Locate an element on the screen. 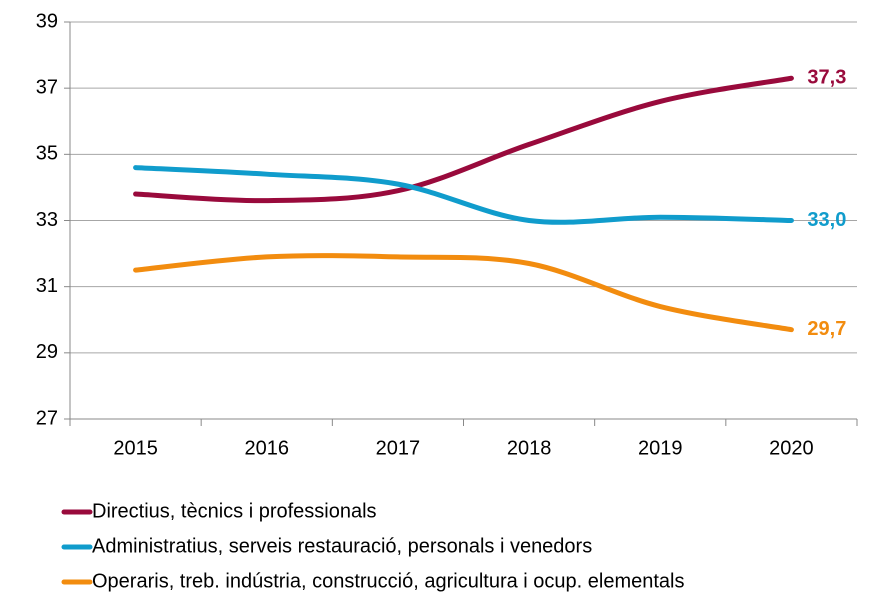 Image resolution: width=883 pixels, height=595 pixels. y-tick-label: 33 is located at coordinates (47, 220).